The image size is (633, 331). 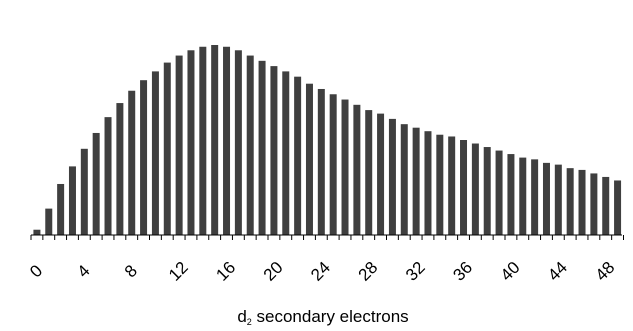 What do you see at coordinates (327, 237) in the screenshot?
I see `x-ticks-group` at bounding box center [327, 237].